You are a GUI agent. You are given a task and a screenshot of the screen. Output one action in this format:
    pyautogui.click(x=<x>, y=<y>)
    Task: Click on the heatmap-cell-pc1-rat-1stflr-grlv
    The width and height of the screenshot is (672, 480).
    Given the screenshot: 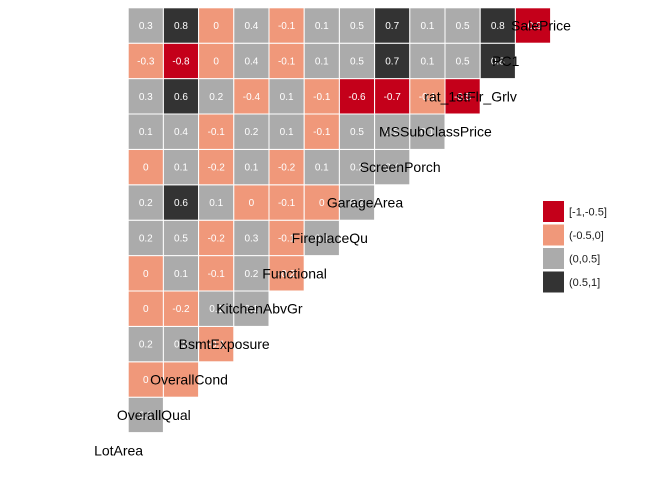 What is the action you would take?
    pyautogui.click(x=497, y=61)
    